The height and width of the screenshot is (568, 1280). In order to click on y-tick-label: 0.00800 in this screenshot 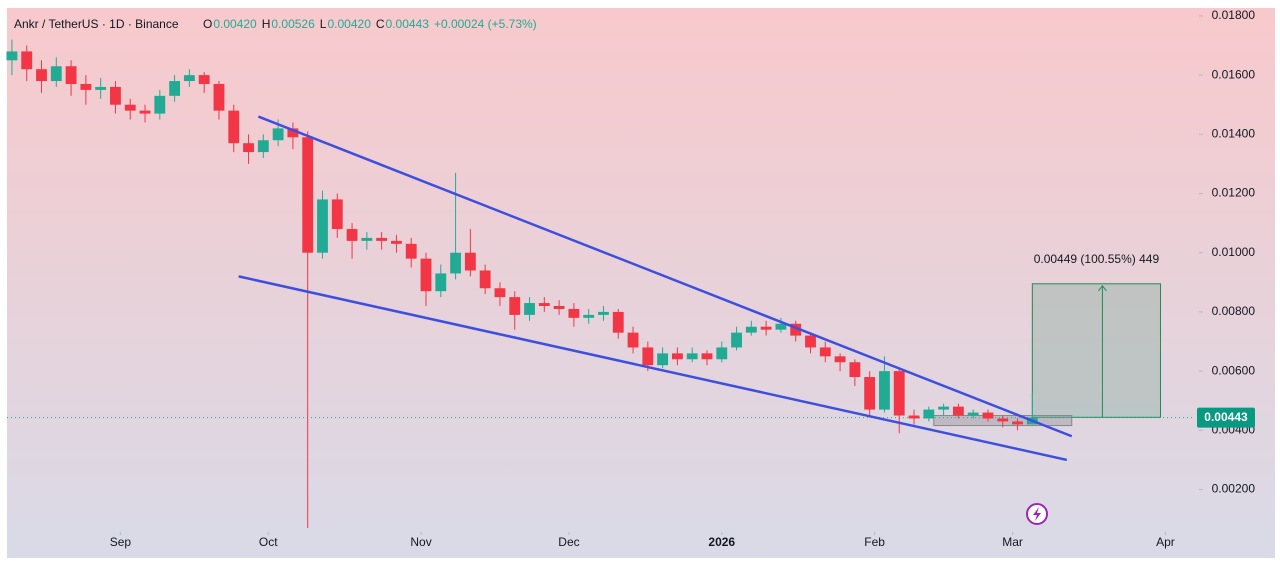, I will do `click(1234, 311)`.